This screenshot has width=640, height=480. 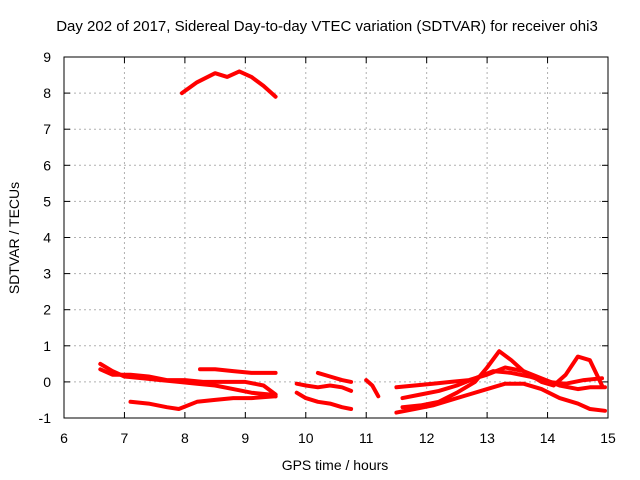 I want to click on series-arc-c, so click(x=203, y=402).